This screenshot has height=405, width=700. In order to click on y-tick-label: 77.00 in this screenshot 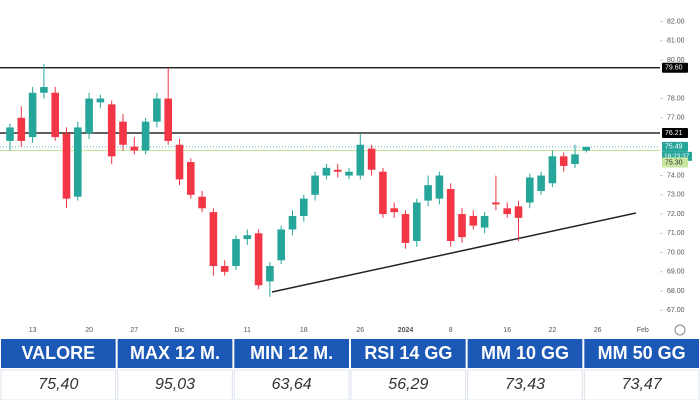, I will do `click(676, 118)`.